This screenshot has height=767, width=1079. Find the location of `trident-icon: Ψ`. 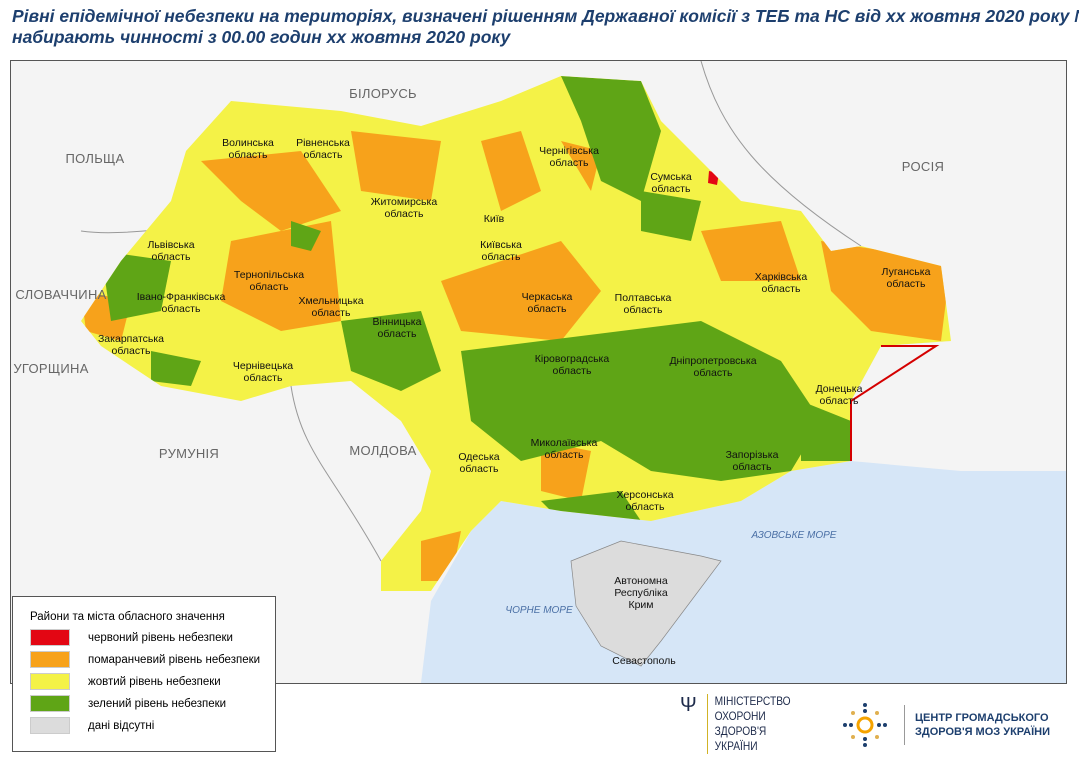

trident-icon: Ψ is located at coordinates (688, 705).